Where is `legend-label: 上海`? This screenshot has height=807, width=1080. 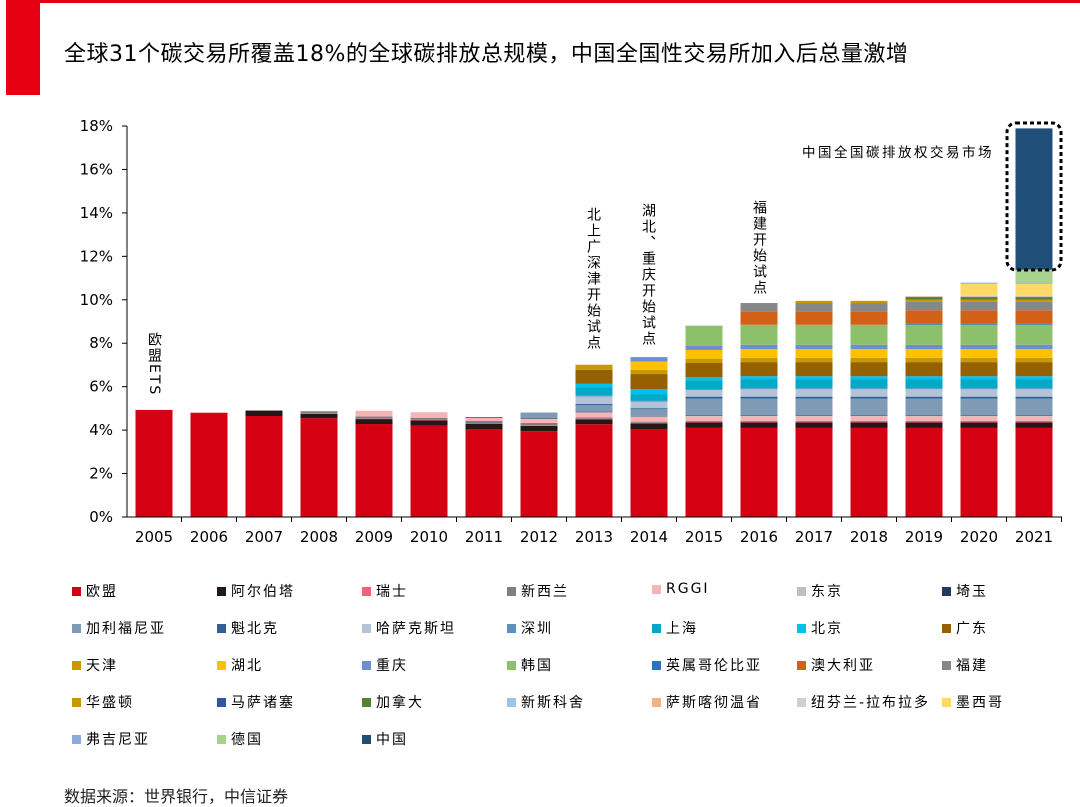
legend-label: 上海 is located at coordinates (682, 629).